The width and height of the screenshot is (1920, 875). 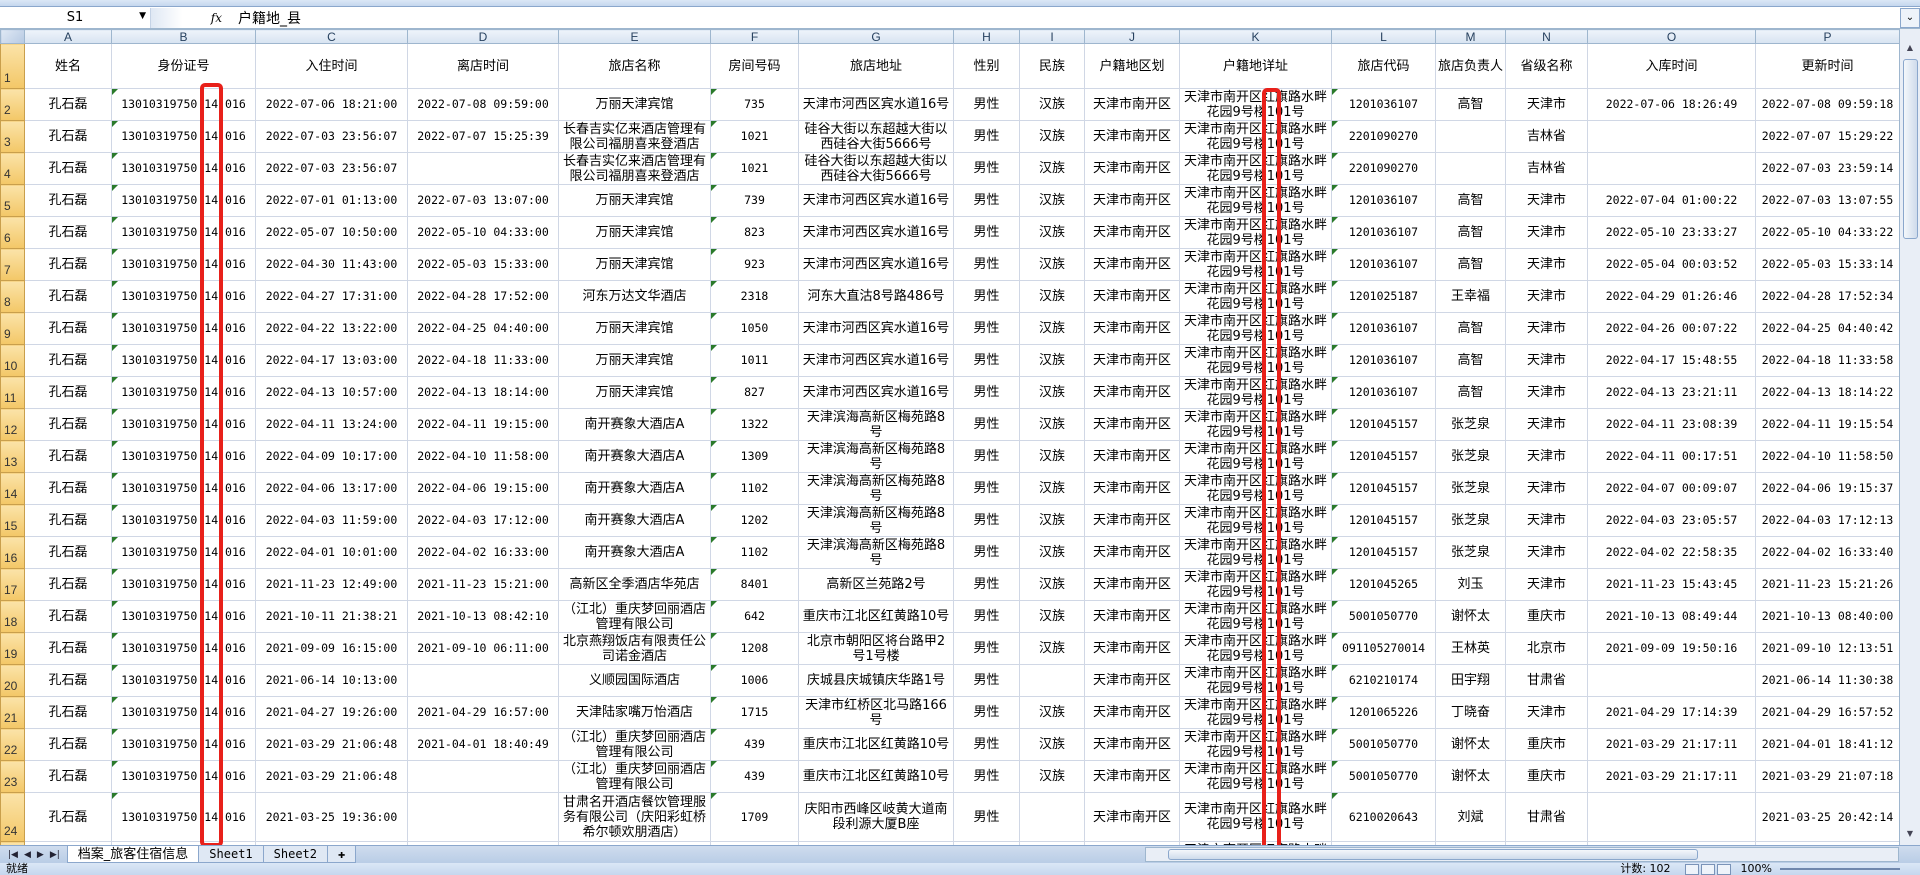 What do you see at coordinates (12, 264) in the screenshot?
I see `row-header: 7` at bounding box center [12, 264].